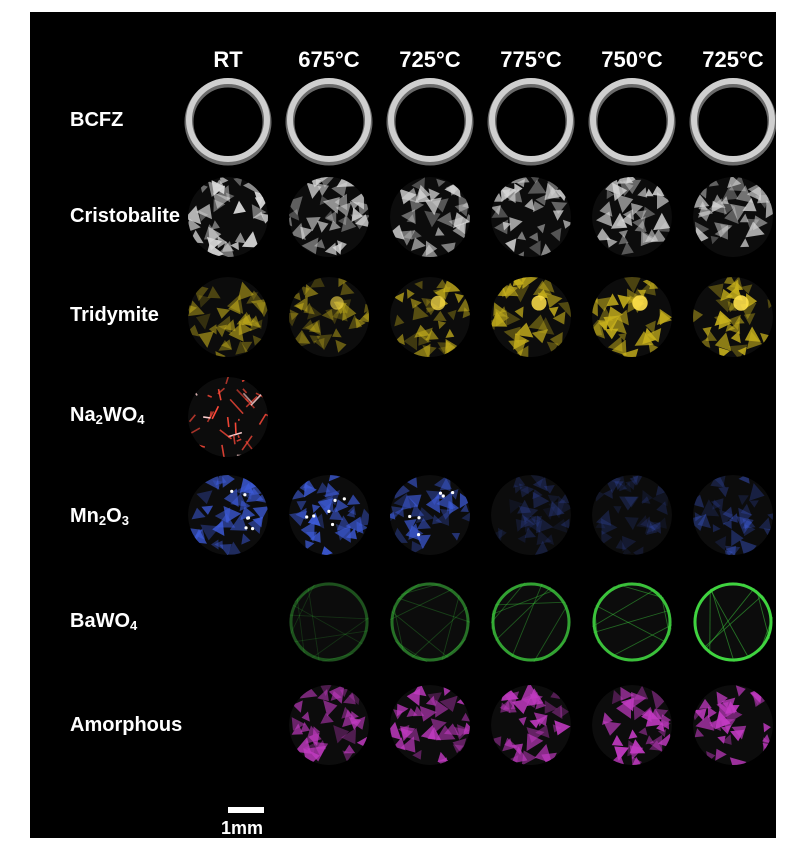  What do you see at coordinates (531, 217) in the screenshot?
I see `phase-map-cristobalite-col3` at bounding box center [531, 217].